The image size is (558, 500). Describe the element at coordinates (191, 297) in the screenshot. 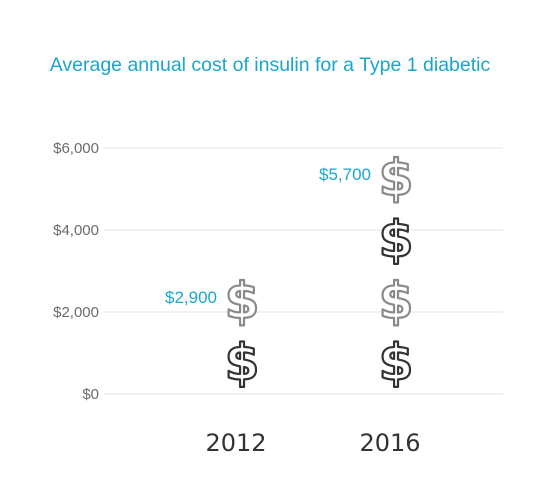

I see `data-label: $2,900` at that location.